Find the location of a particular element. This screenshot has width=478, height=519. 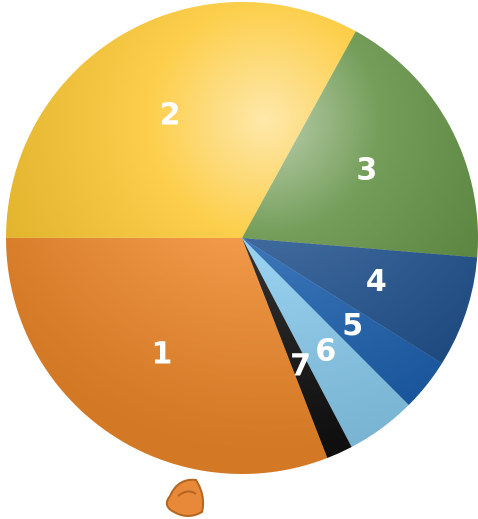

slice-label: 6 is located at coordinates (325, 351).